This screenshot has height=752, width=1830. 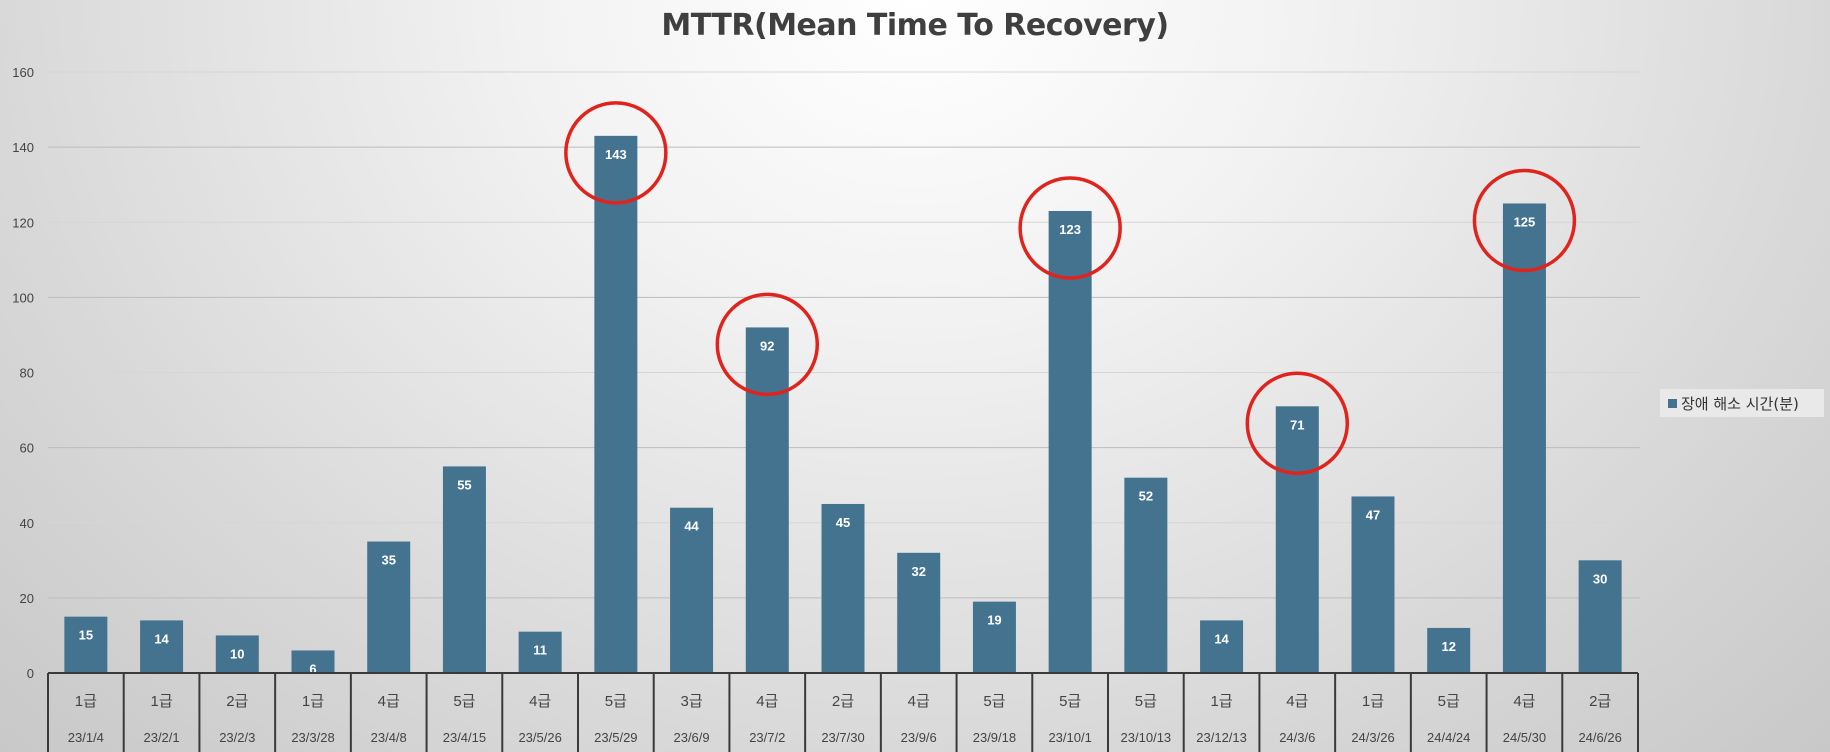 What do you see at coordinates (27, 448) in the screenshot?
I see `y-tick-label: 60` at bounding box center [27, 448].